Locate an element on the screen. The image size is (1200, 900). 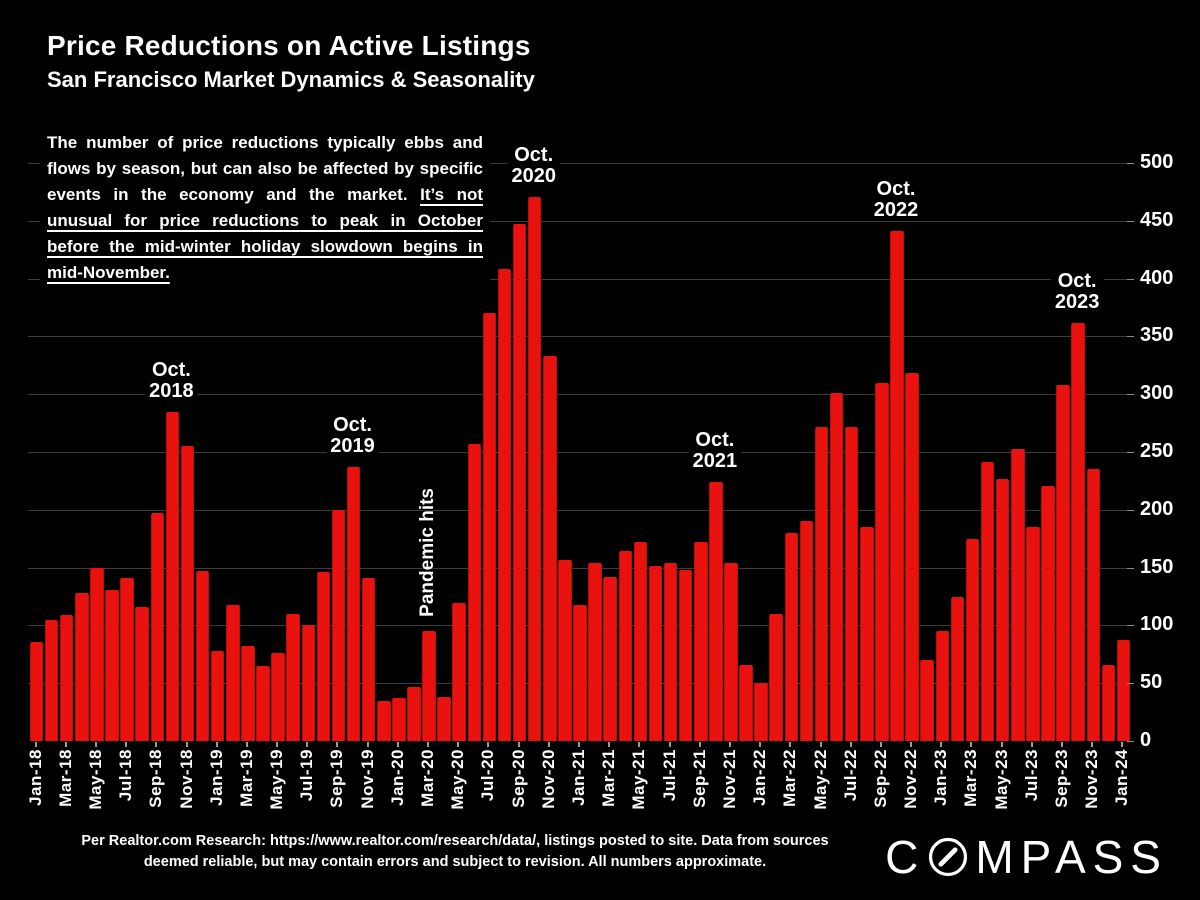
x-axis-label: May-22 is located at coordinates (820, 779).